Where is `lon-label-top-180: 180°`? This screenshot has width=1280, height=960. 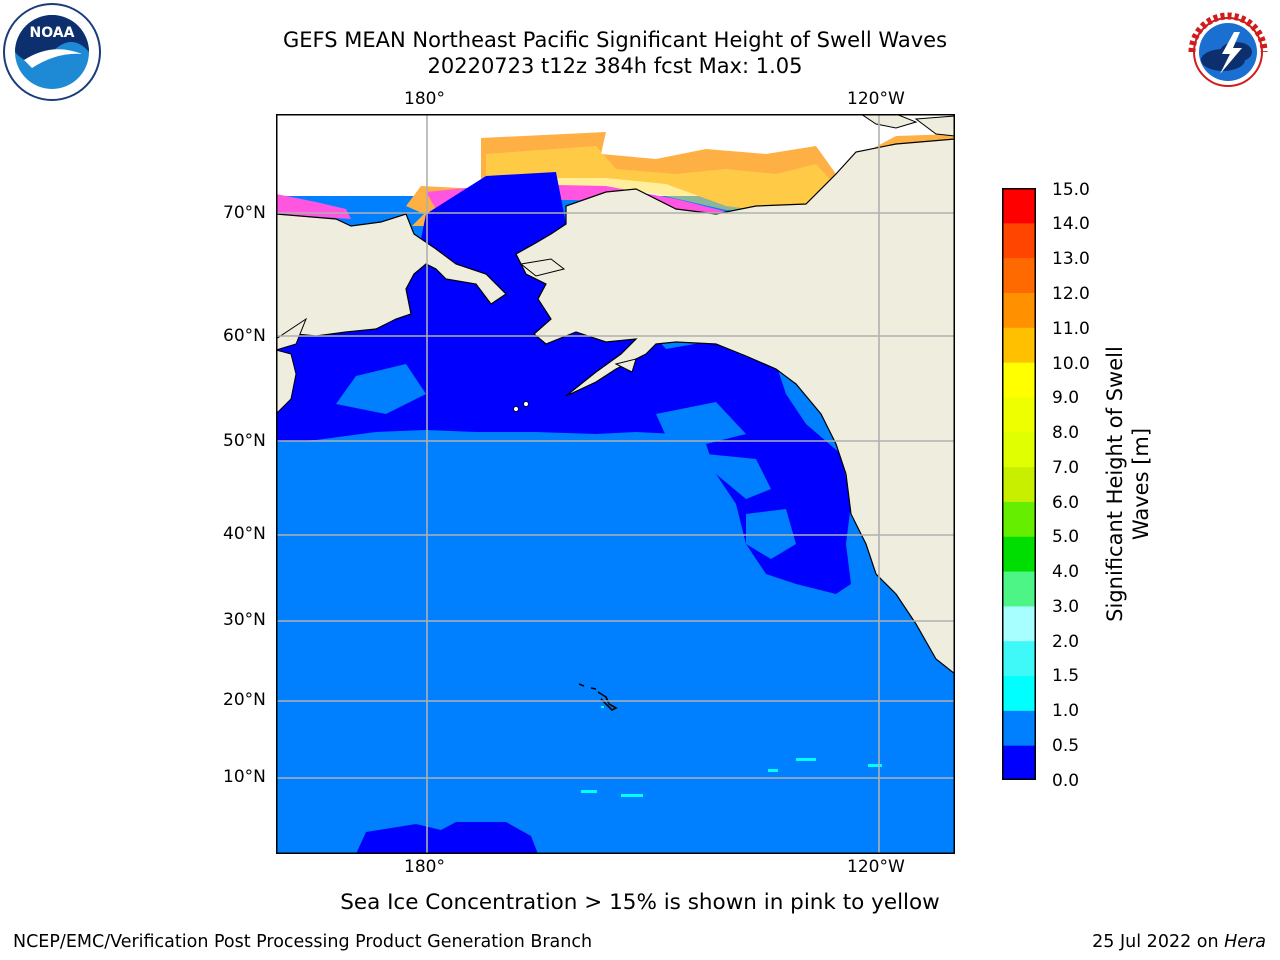 lon-label-top-180: 180° is located at coordinates (424, 99).